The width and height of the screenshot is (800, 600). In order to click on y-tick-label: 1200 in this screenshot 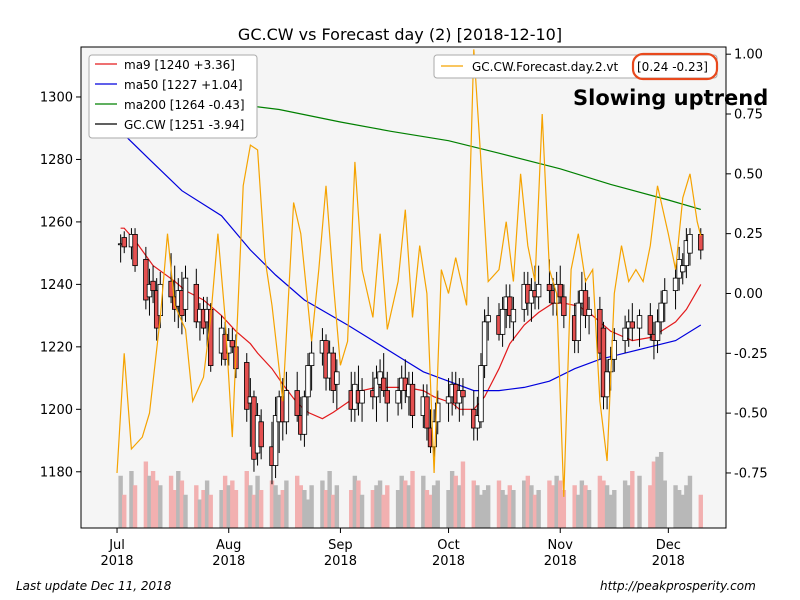, I will do `click(56, 410)`.